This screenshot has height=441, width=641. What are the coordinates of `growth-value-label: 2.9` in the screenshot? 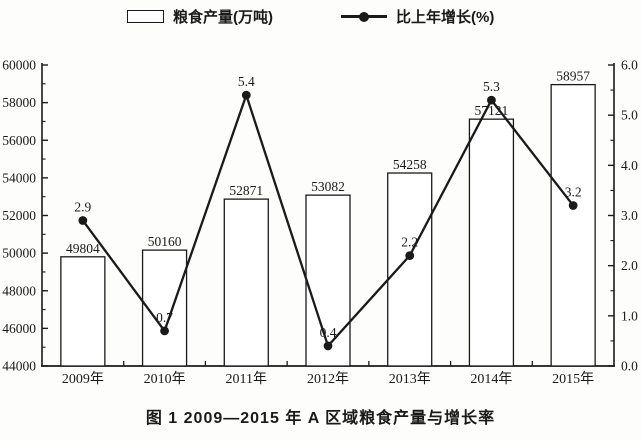 It's located at (82, 207).